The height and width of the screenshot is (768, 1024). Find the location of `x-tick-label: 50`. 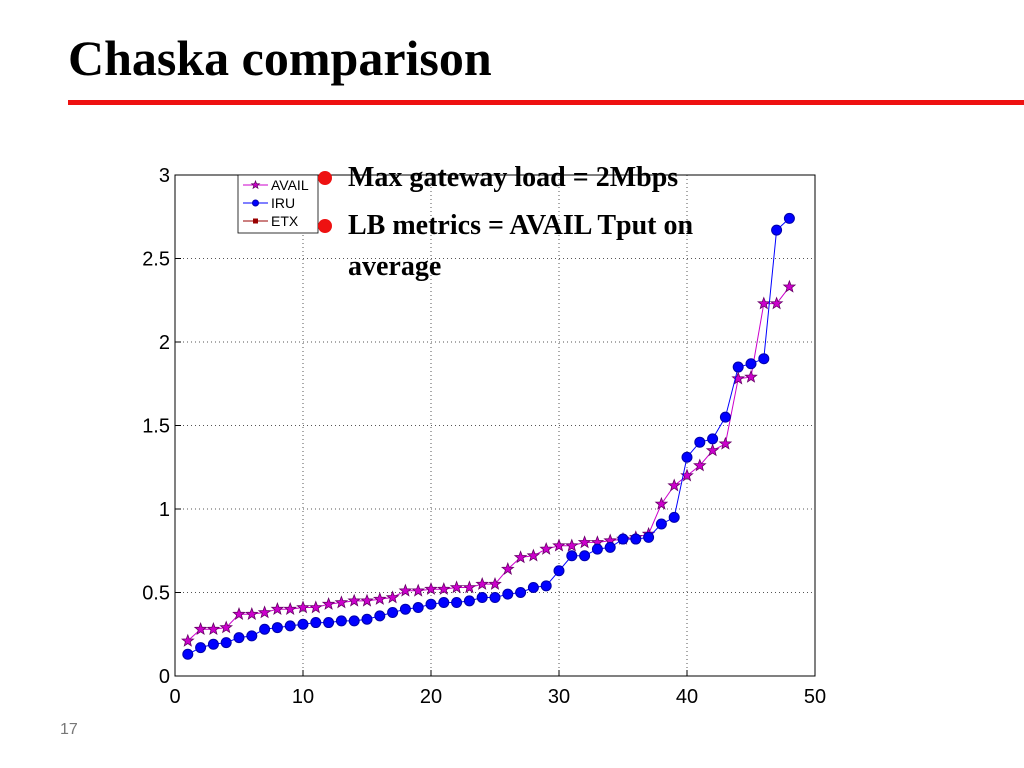

x-tick-label: 50 is located at coordinates (815, 697).